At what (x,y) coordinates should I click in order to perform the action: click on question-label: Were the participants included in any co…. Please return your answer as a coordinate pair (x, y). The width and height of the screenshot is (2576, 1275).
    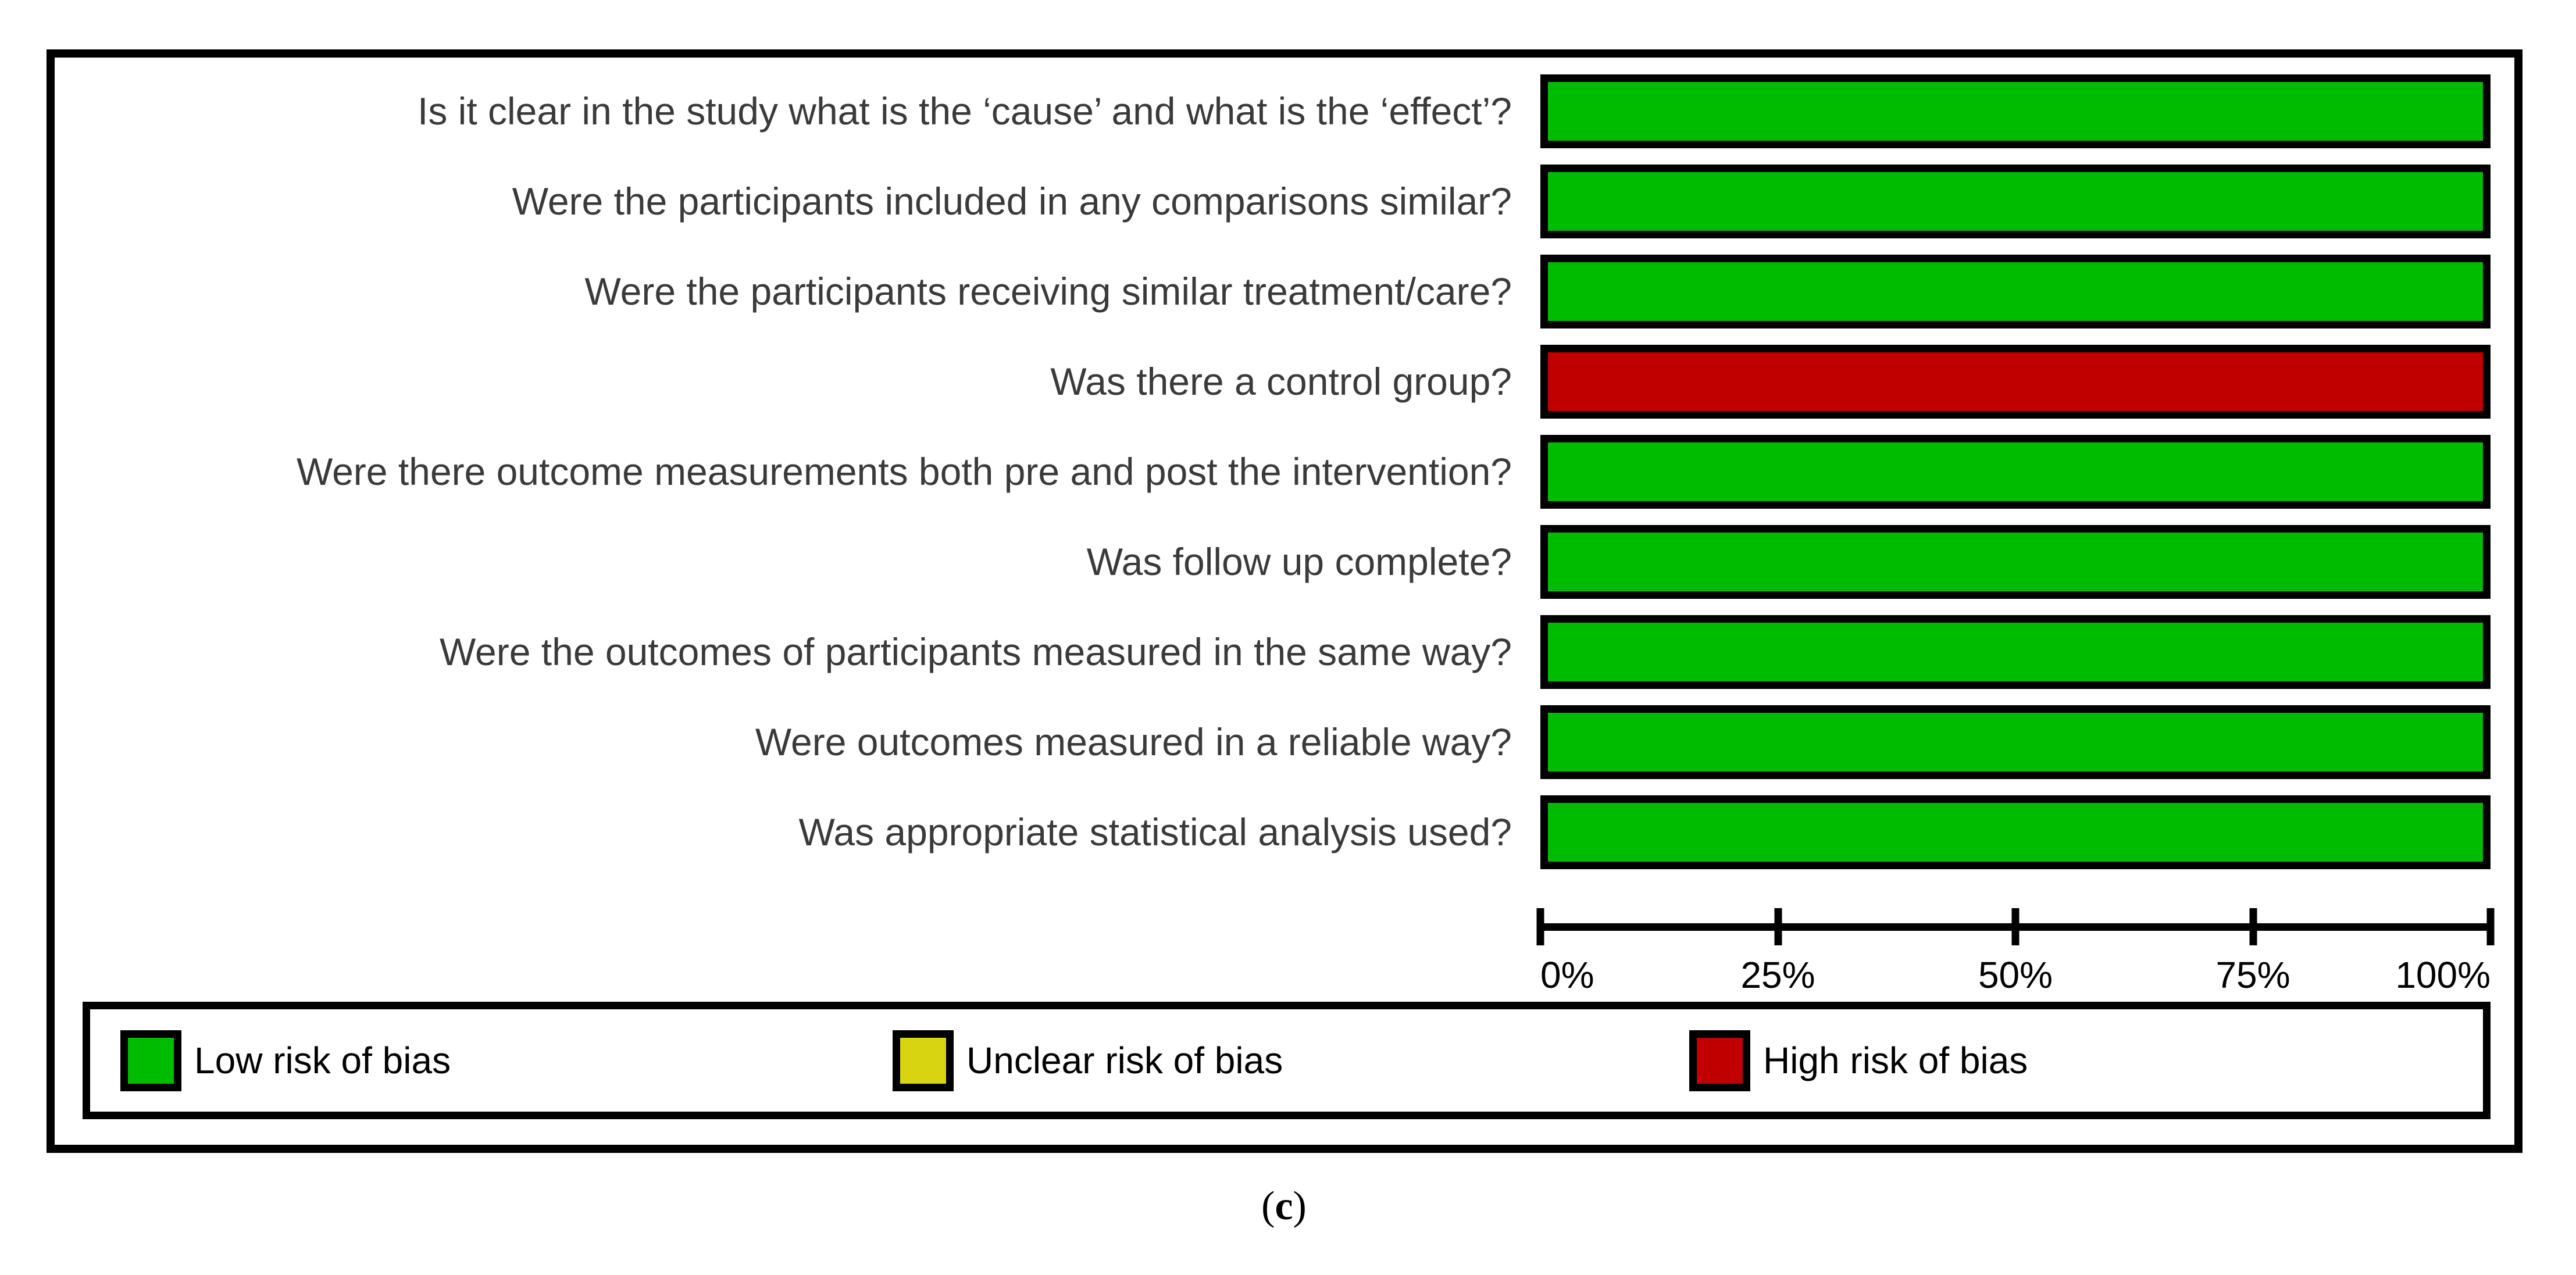
    Looking at the image, I should click on (1012, 201).